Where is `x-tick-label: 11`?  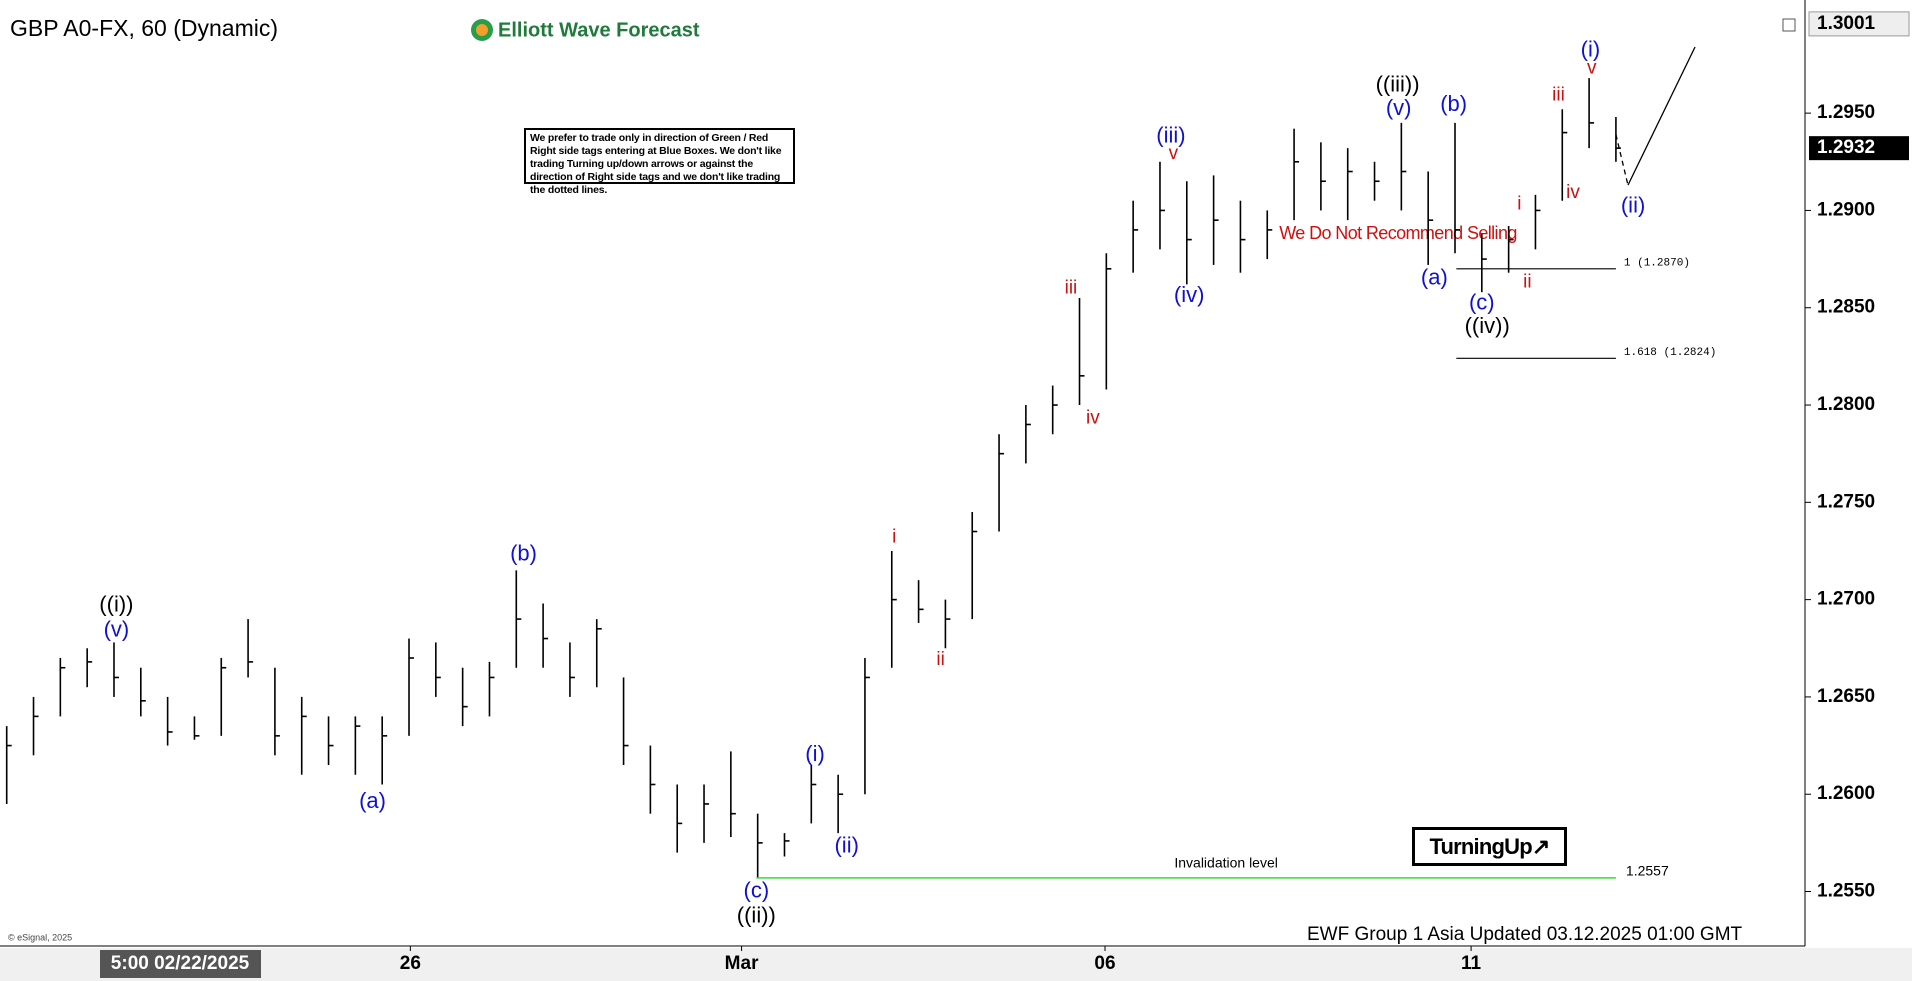 x-tick-label: 11 is located at coordinates (1471, 963).